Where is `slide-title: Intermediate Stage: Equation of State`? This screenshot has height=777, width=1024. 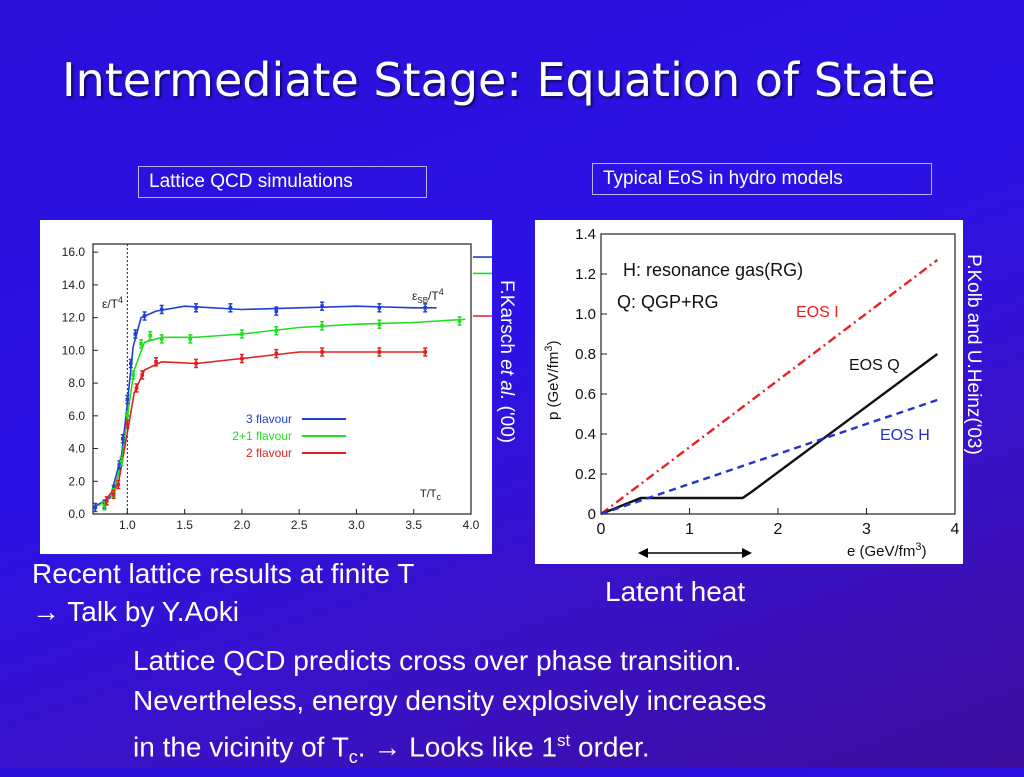 slide-title: Intermediate Stage: Equation of State is located at coordinates (499, 80).